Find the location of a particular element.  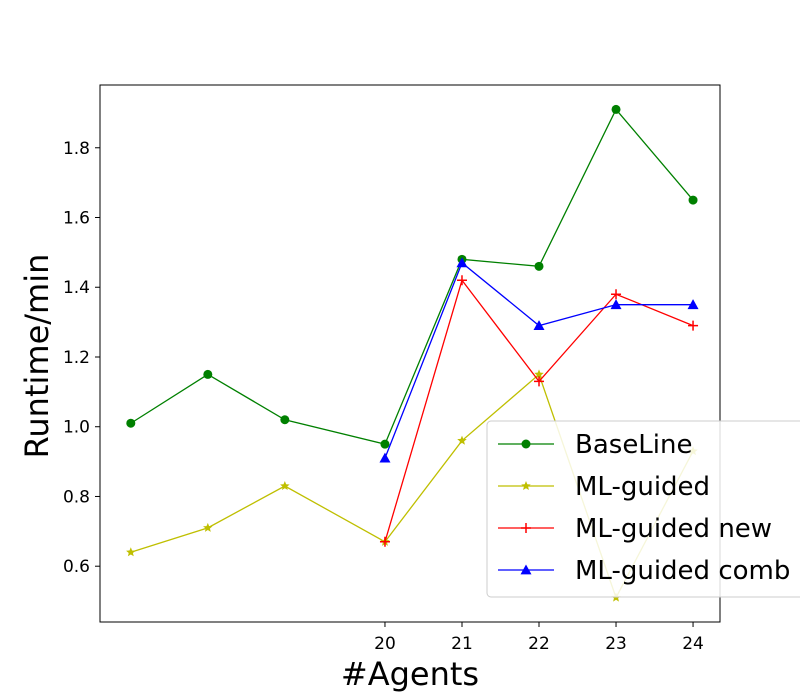

y-tick-label: 1.6 is located at coordinates (76, 219).